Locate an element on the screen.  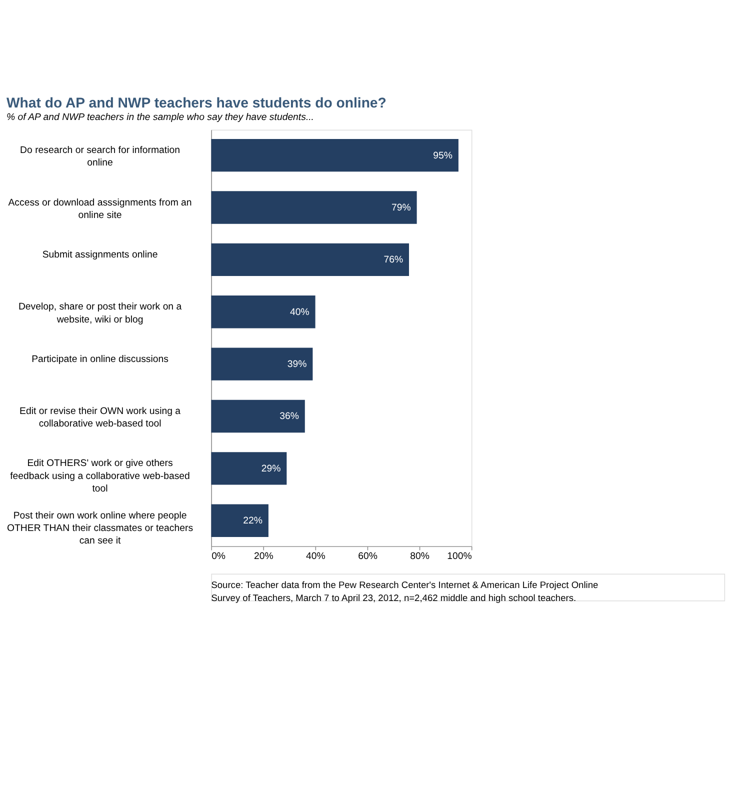
chart-title: What do AP and NWP teachers have students do online? is located at coordinates (196, 102).